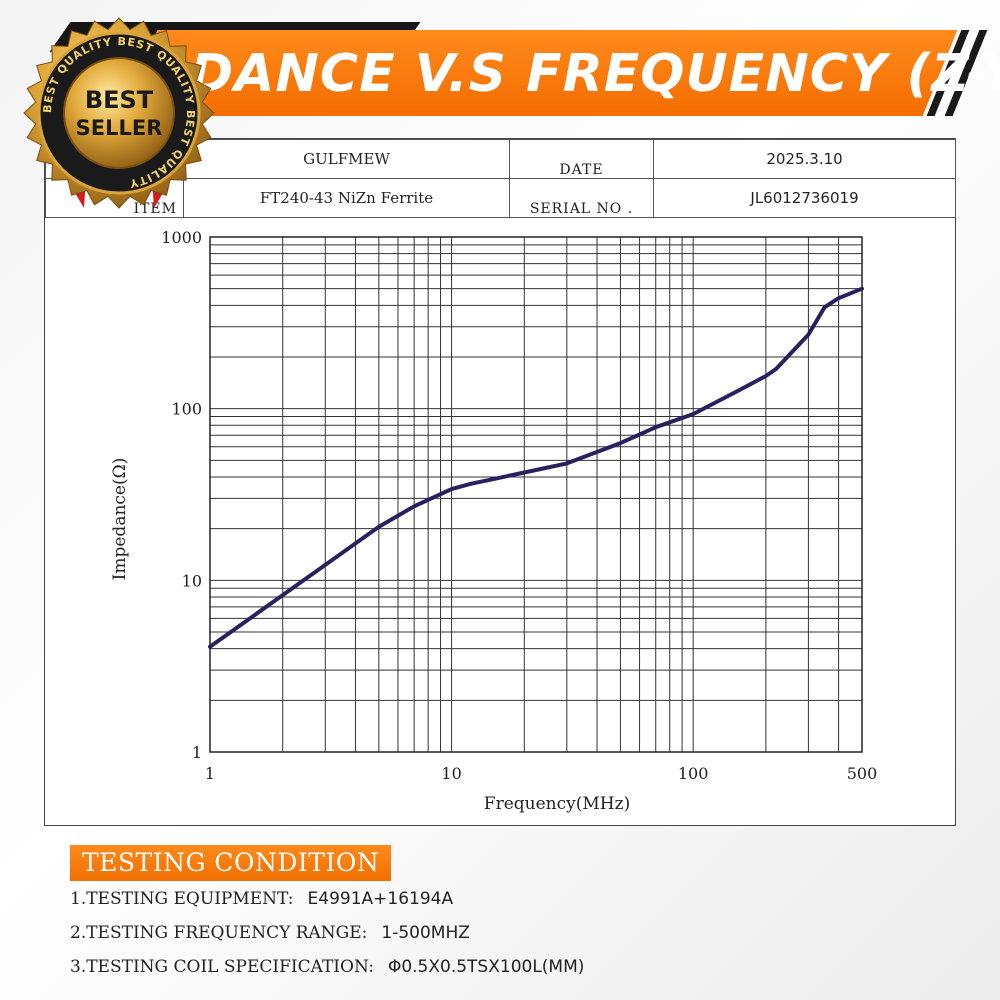  Describe the element at coordinates (197, 752) in the screenshot. I see `y-tick-label: 1` at that location.